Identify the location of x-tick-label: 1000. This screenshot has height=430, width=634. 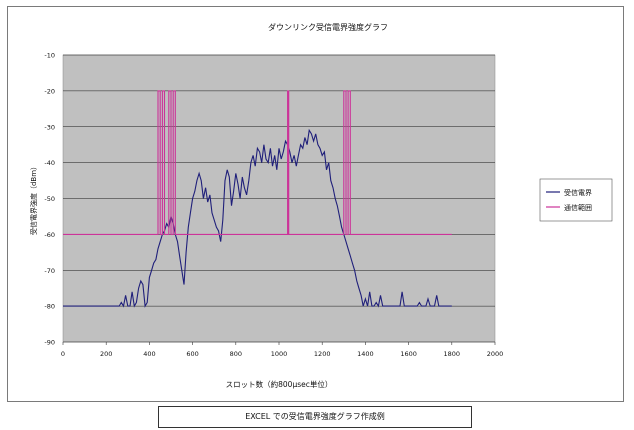
(279, 354).